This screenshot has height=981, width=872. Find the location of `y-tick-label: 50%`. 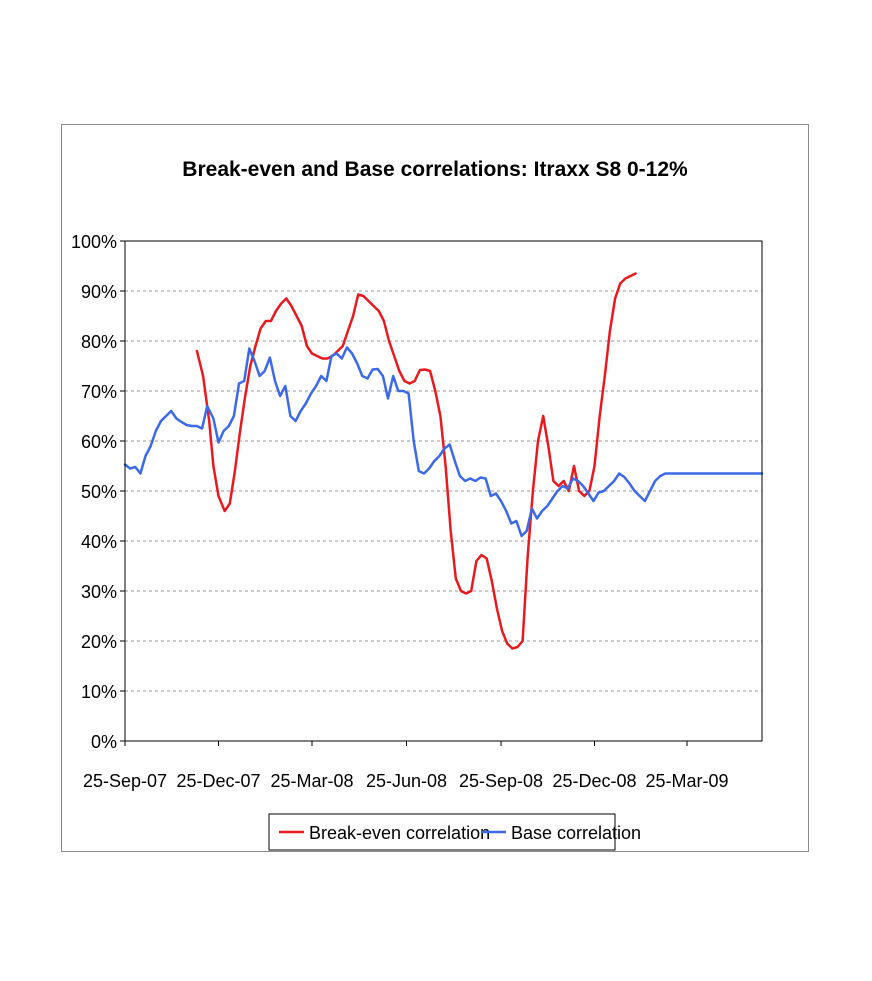

y-tick-label: 50% is located at coordinates (99, 492).